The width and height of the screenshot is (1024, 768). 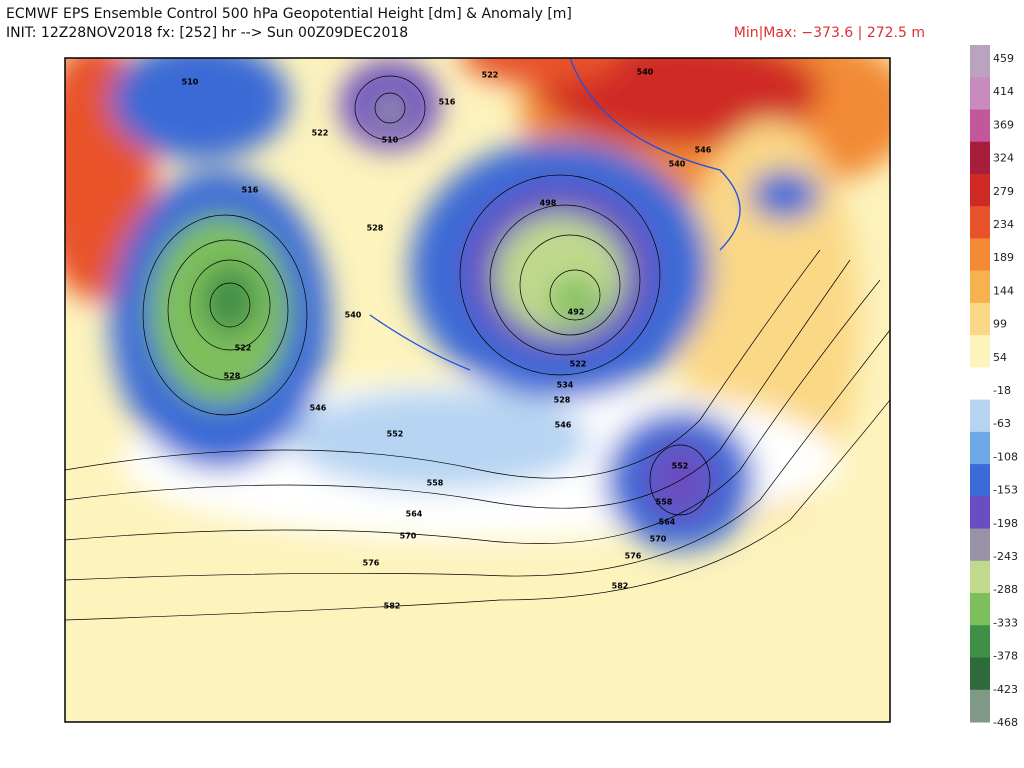 I want to click on colorbar-label: 54, so click(x=1000, y=357).